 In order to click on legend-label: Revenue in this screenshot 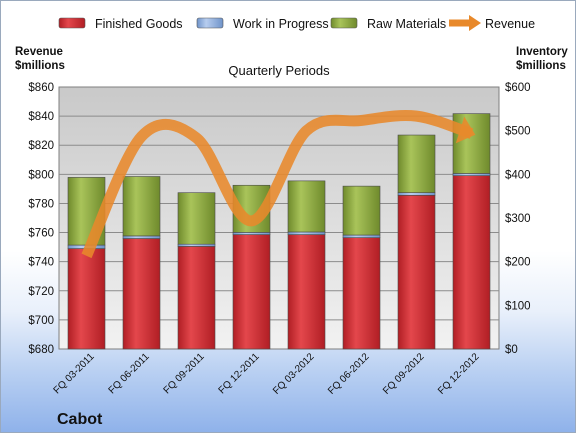, I will do `click(510, 24)`.